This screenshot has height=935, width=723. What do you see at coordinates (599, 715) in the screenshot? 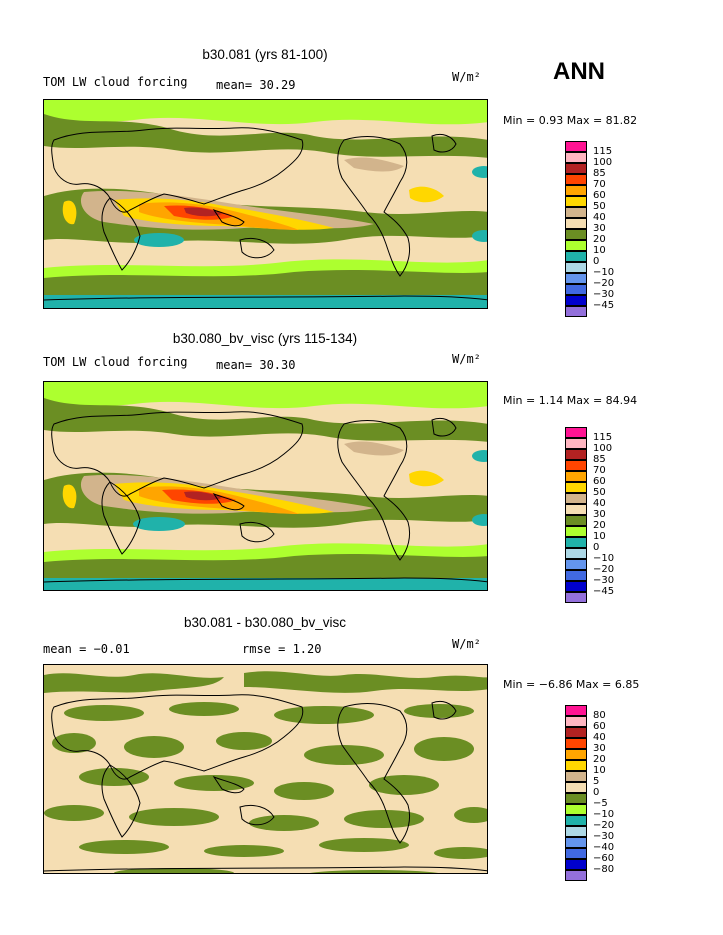
I see `colorbar-label: 80` at bounding box center [599, 715].